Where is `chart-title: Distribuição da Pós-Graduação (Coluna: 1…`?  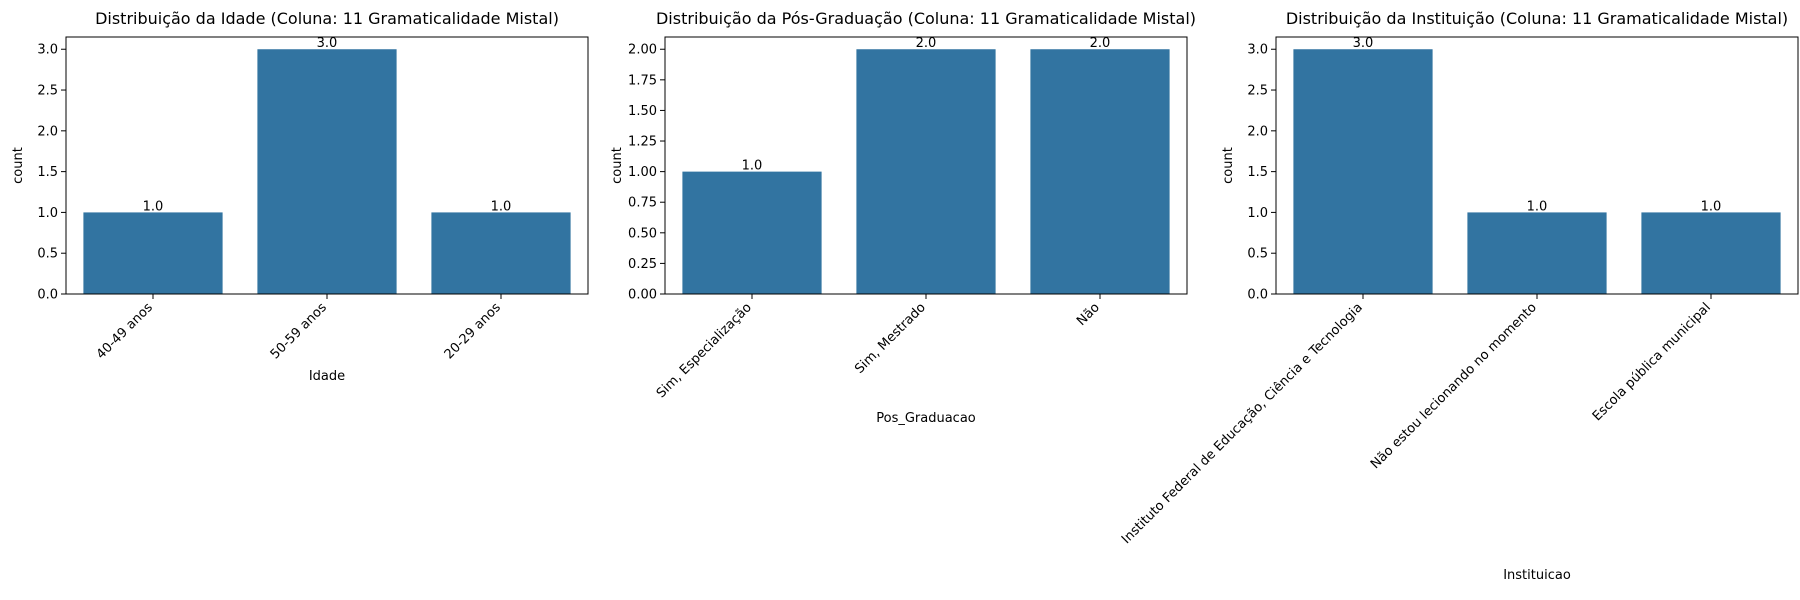
chart-title: Distribuição da Pós-Graduação (Coluna: 1… is located at coordinates (926, 18).